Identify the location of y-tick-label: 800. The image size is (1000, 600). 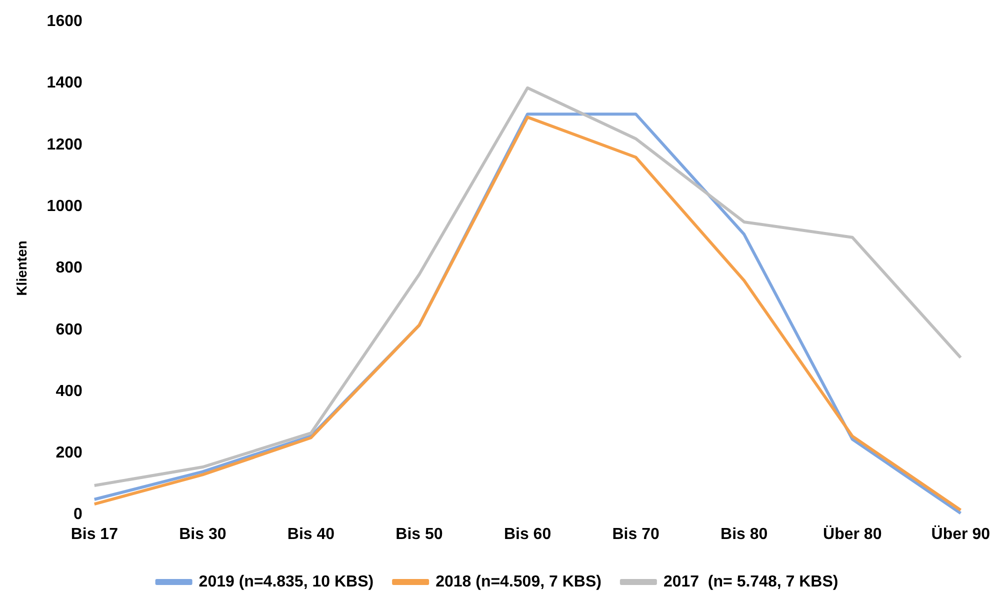
(69, 268).